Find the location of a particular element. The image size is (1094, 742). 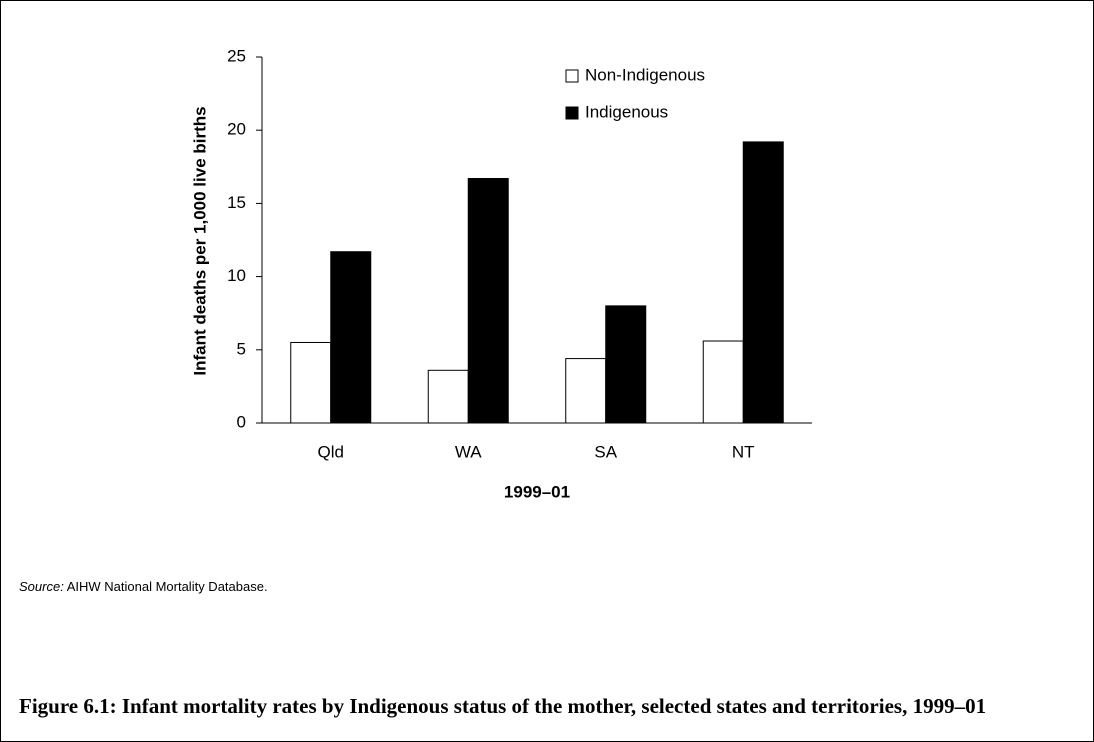

y-tick-label: 15 is located at coordinates (236, 202).